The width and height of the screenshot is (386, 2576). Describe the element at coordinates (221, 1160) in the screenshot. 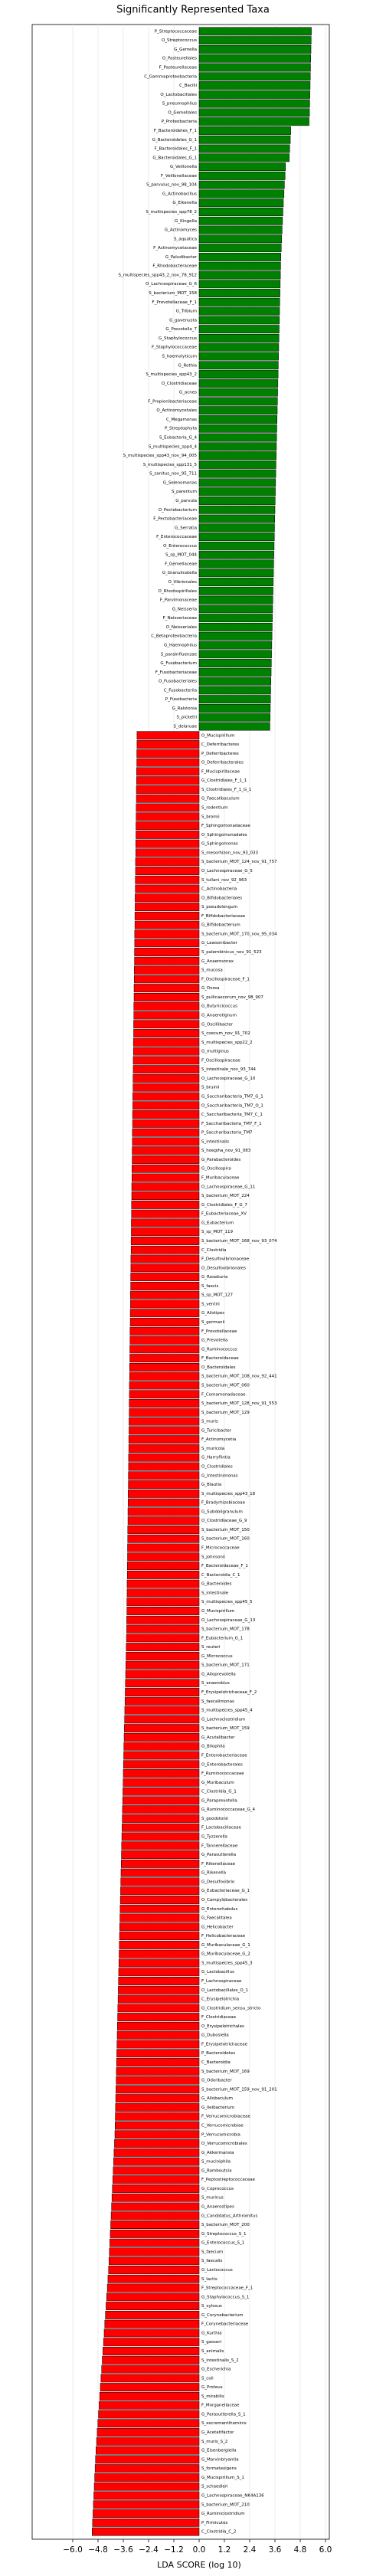

I see `bar-label: G_Parabacteroides` at that location.